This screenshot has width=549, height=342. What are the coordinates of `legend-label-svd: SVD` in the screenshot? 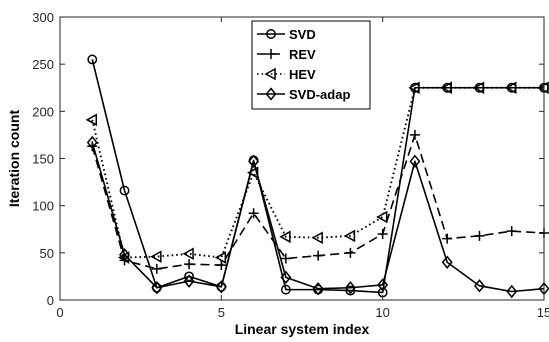 It's located at (302, 34).